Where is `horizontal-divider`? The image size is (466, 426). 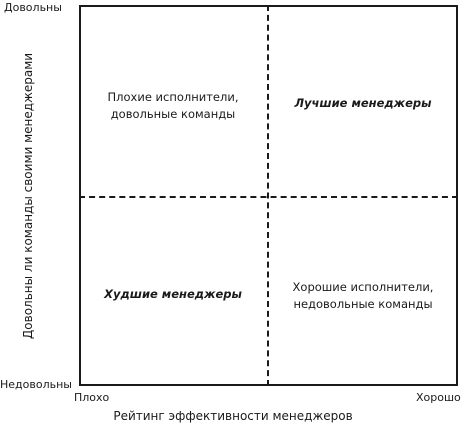 horizontal-divider is located at coordinates (268, 197).